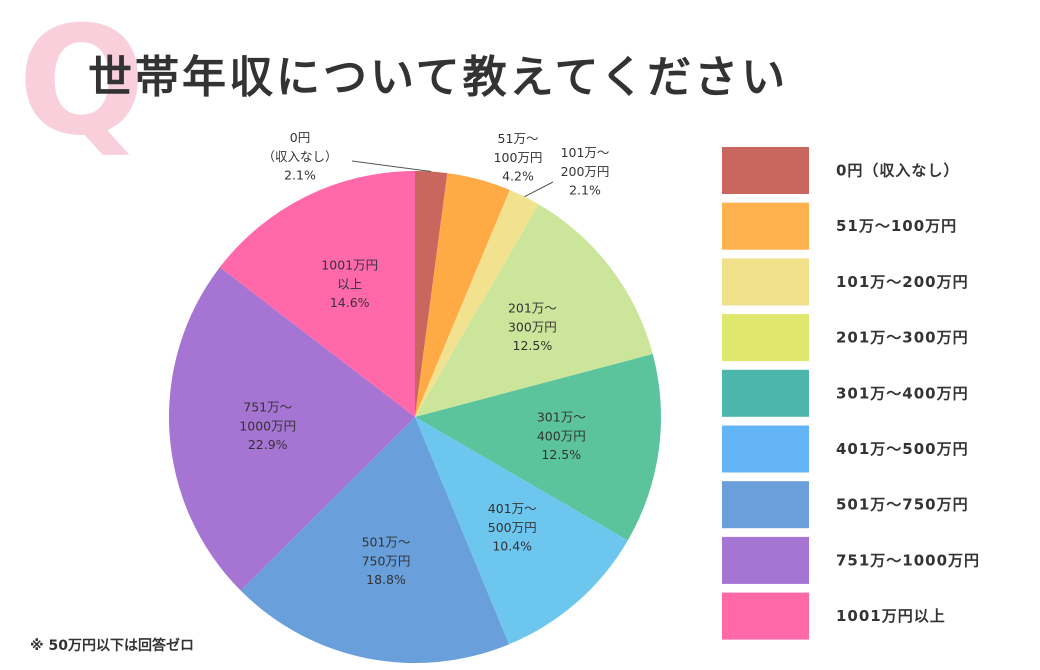 This screenshot has width=1040, height=670. Describe the element at coordinates (386, 551) in the screenshot. I see `slice-label: 501万～ 750万円` at that location.